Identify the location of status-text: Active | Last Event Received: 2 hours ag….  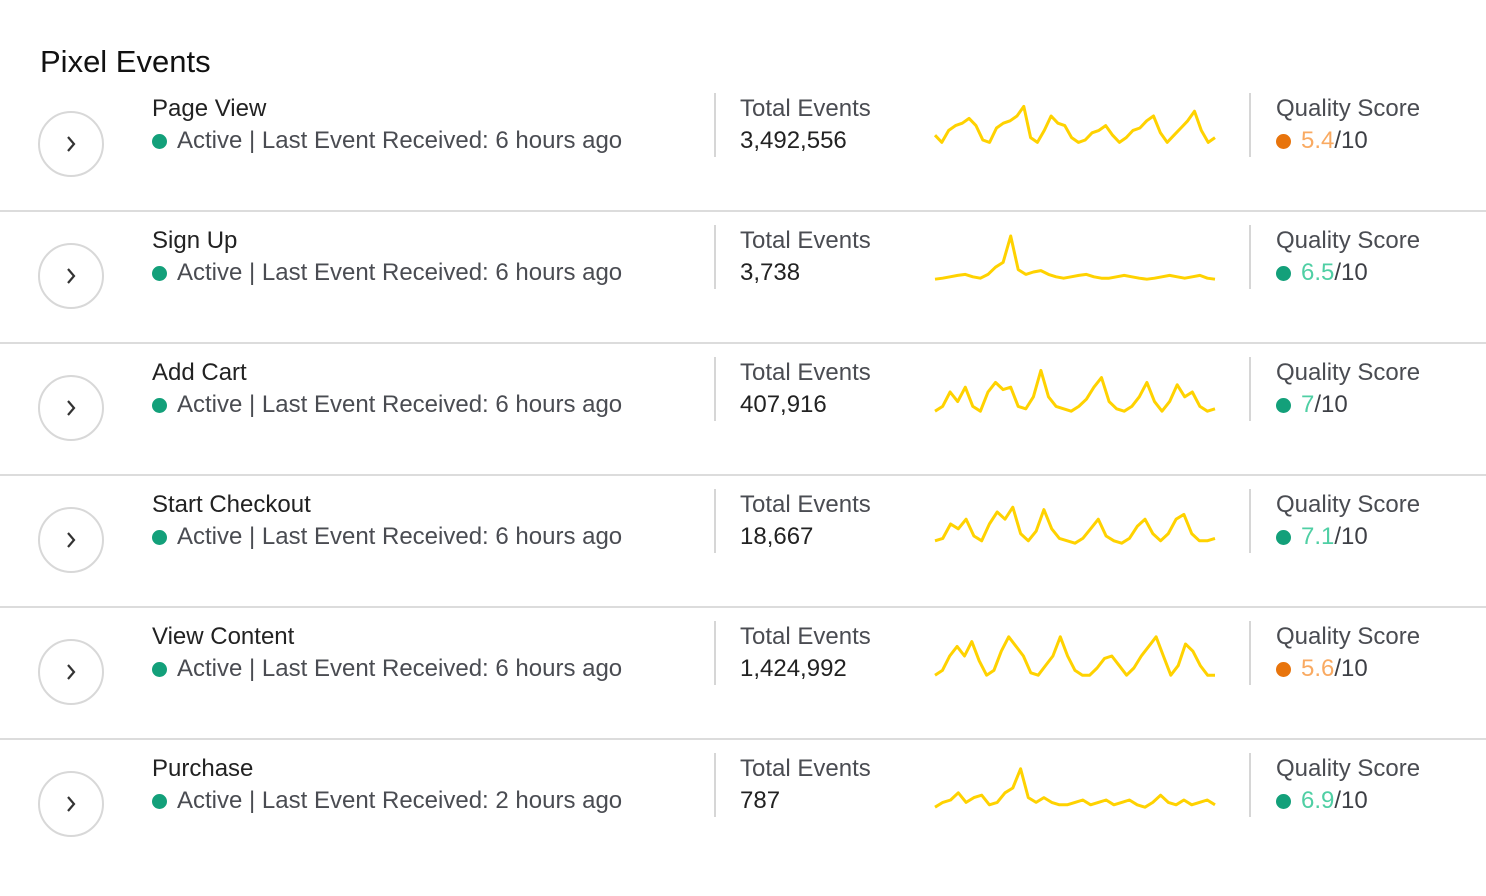
(400, 800).